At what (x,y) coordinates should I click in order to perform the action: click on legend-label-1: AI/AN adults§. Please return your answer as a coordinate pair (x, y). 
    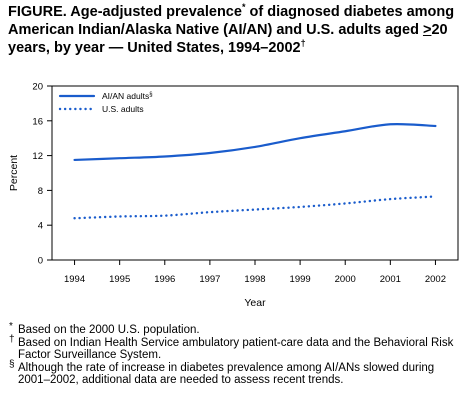
    Looking at the image, I should click on (127, 96).